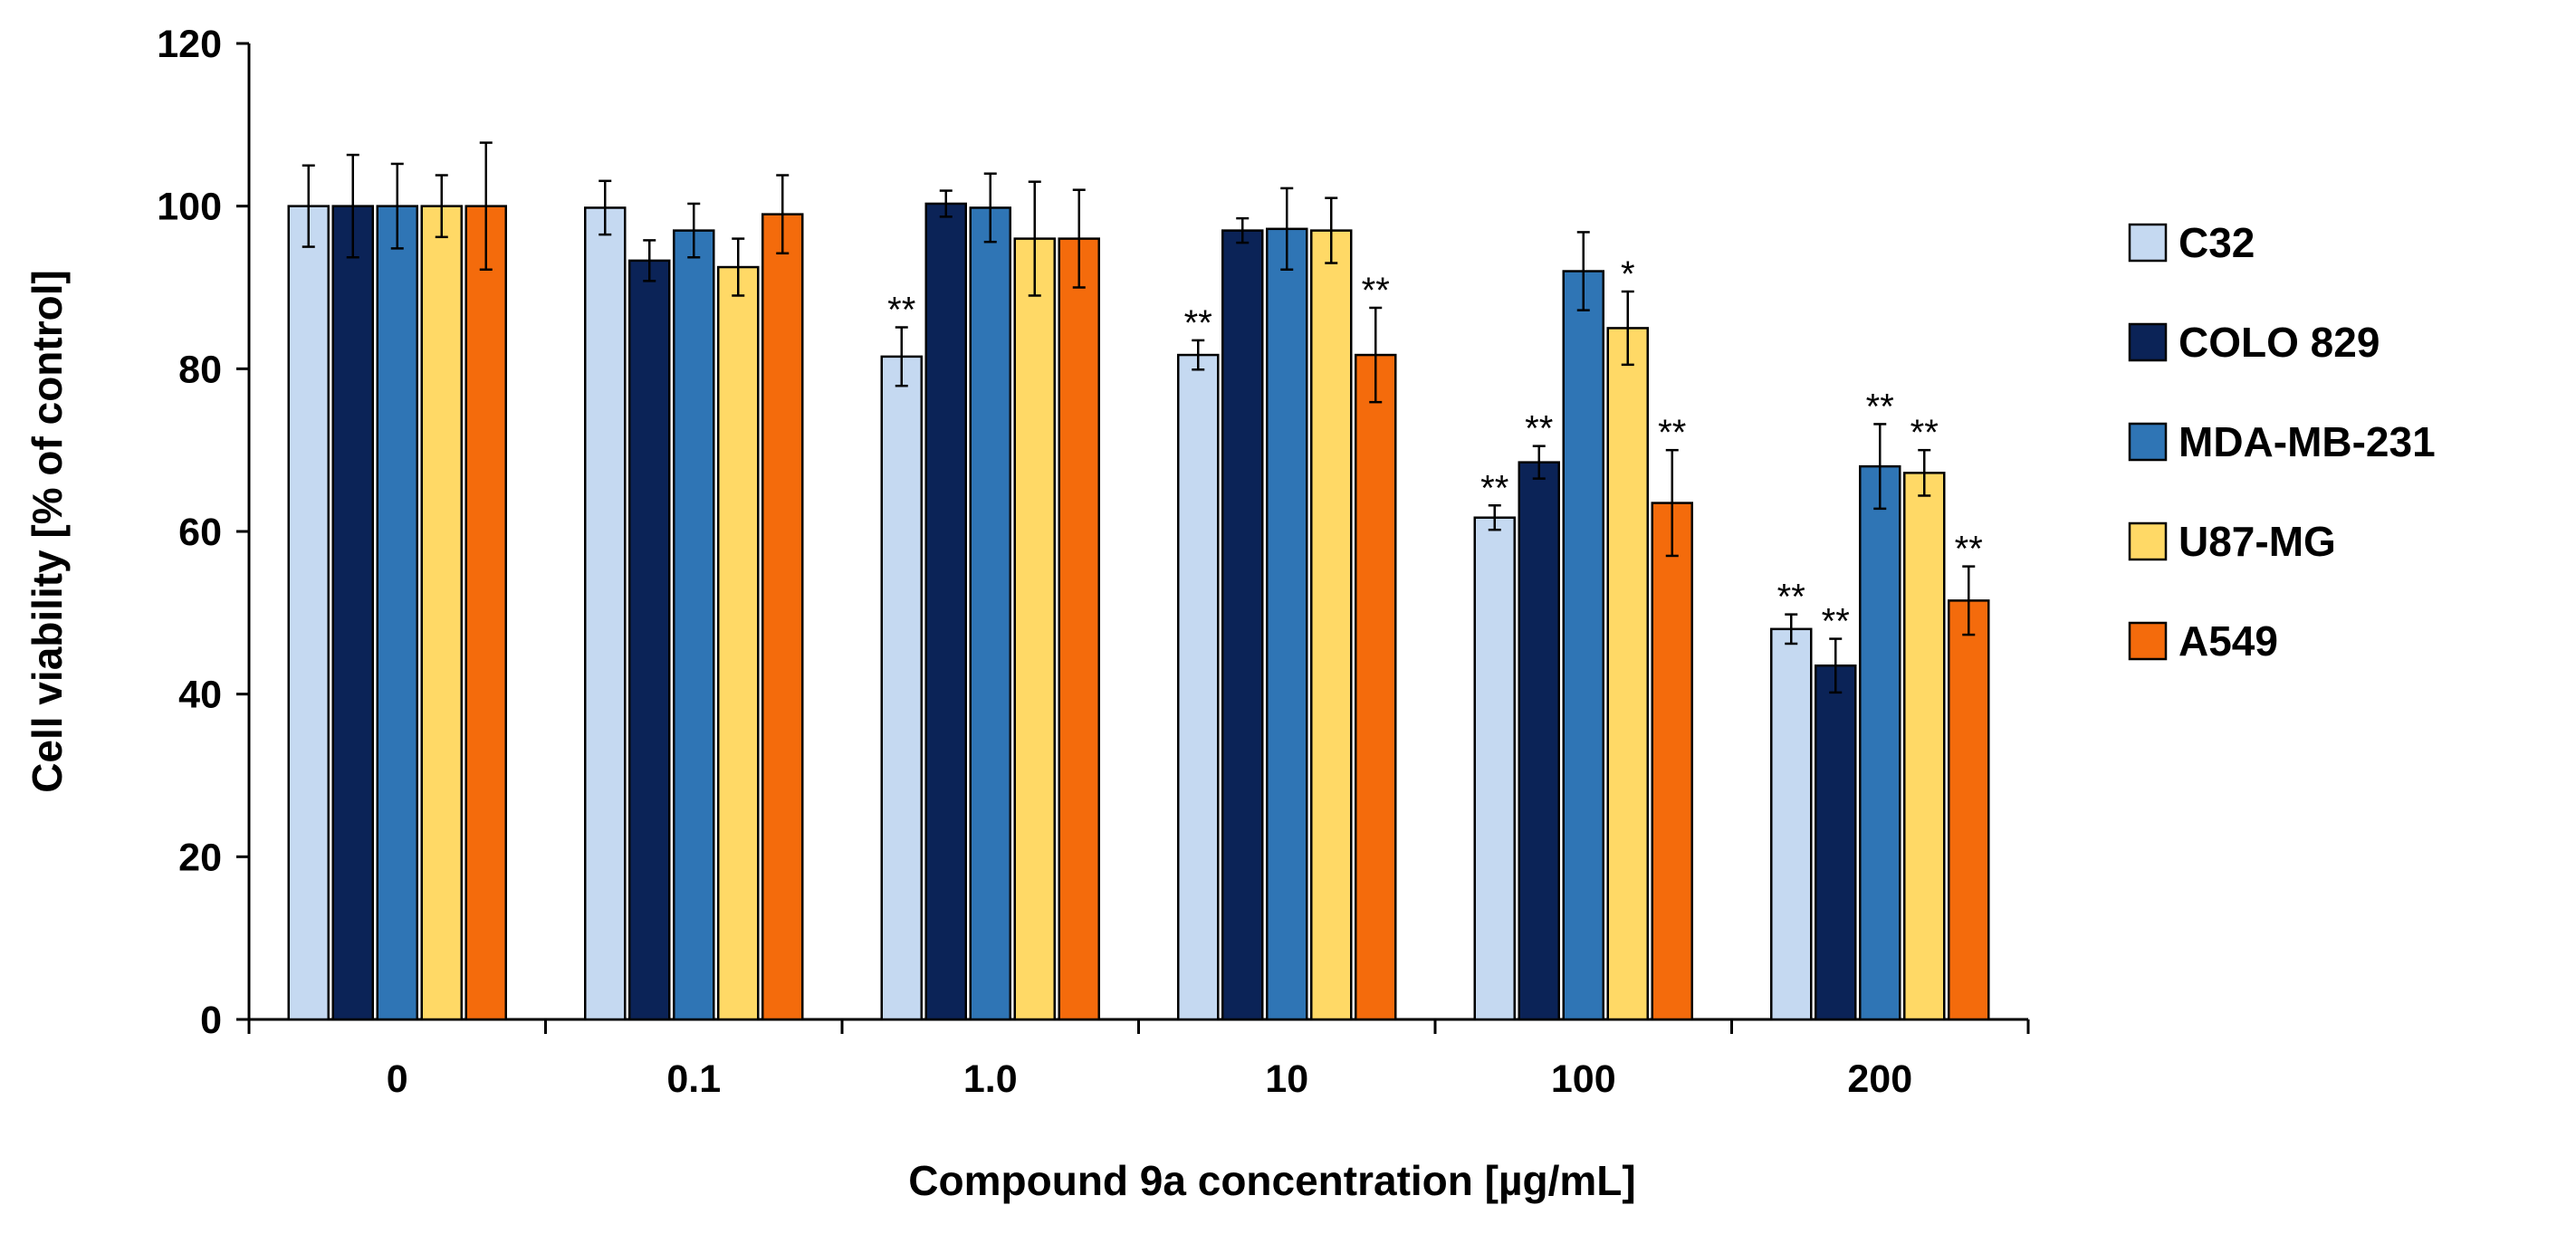 This screenshot has height=1253, width=2576. Describe the element at coordinates (693, 1079) in the screenshot. I see `x-tick-label: 0.1` at that location.